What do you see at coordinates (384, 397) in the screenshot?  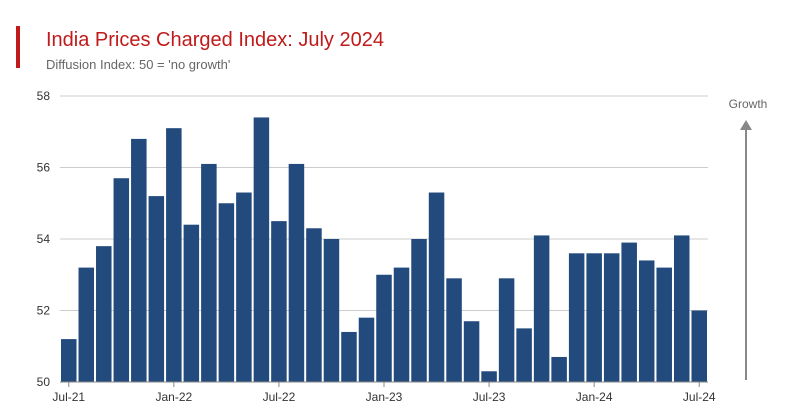 I see `x-tick-label: Jan-23` at bounding box center [384, 397].